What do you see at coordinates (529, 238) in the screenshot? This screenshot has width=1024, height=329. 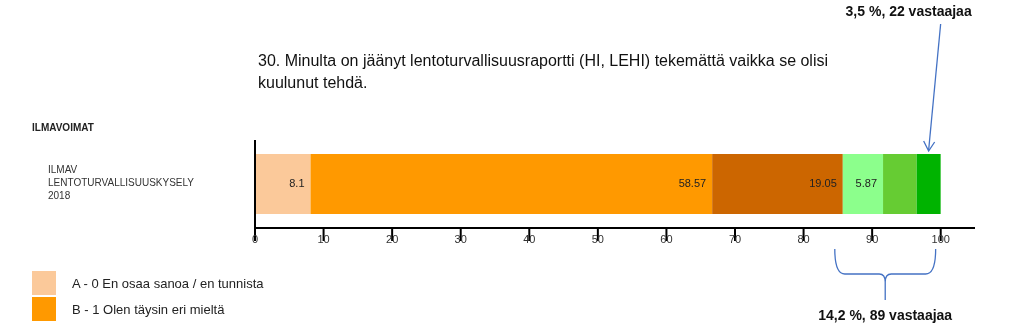 I see `x-tick-label: 40` at bounding box center [529, 238].